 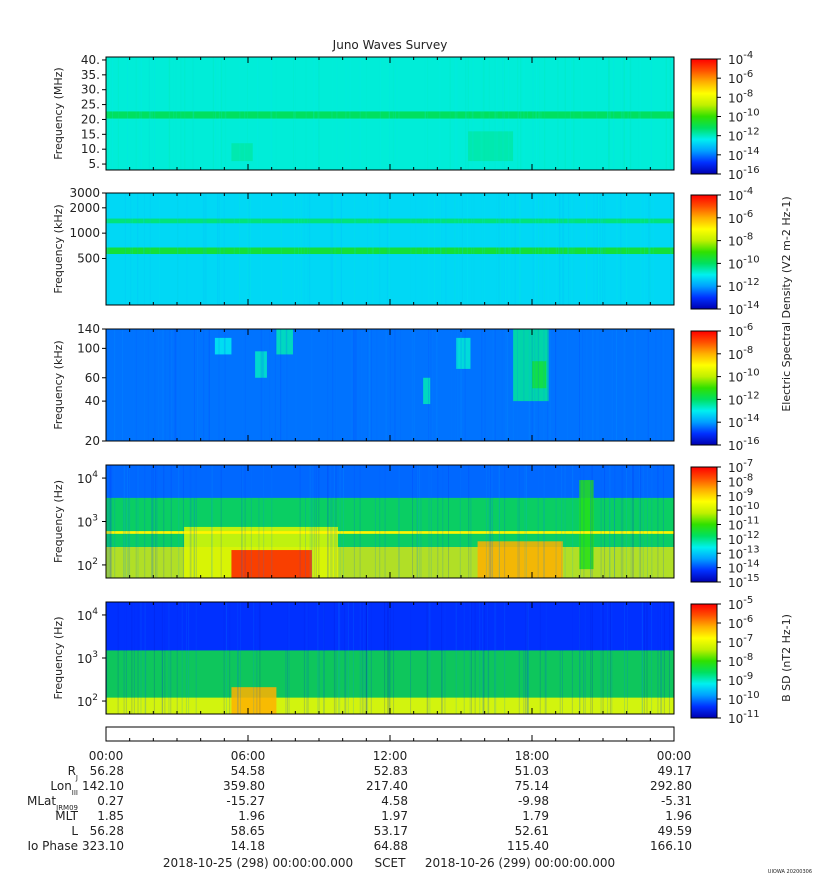 I want to click on ephemeris-value: 166.10, so click(x=671, y=846).